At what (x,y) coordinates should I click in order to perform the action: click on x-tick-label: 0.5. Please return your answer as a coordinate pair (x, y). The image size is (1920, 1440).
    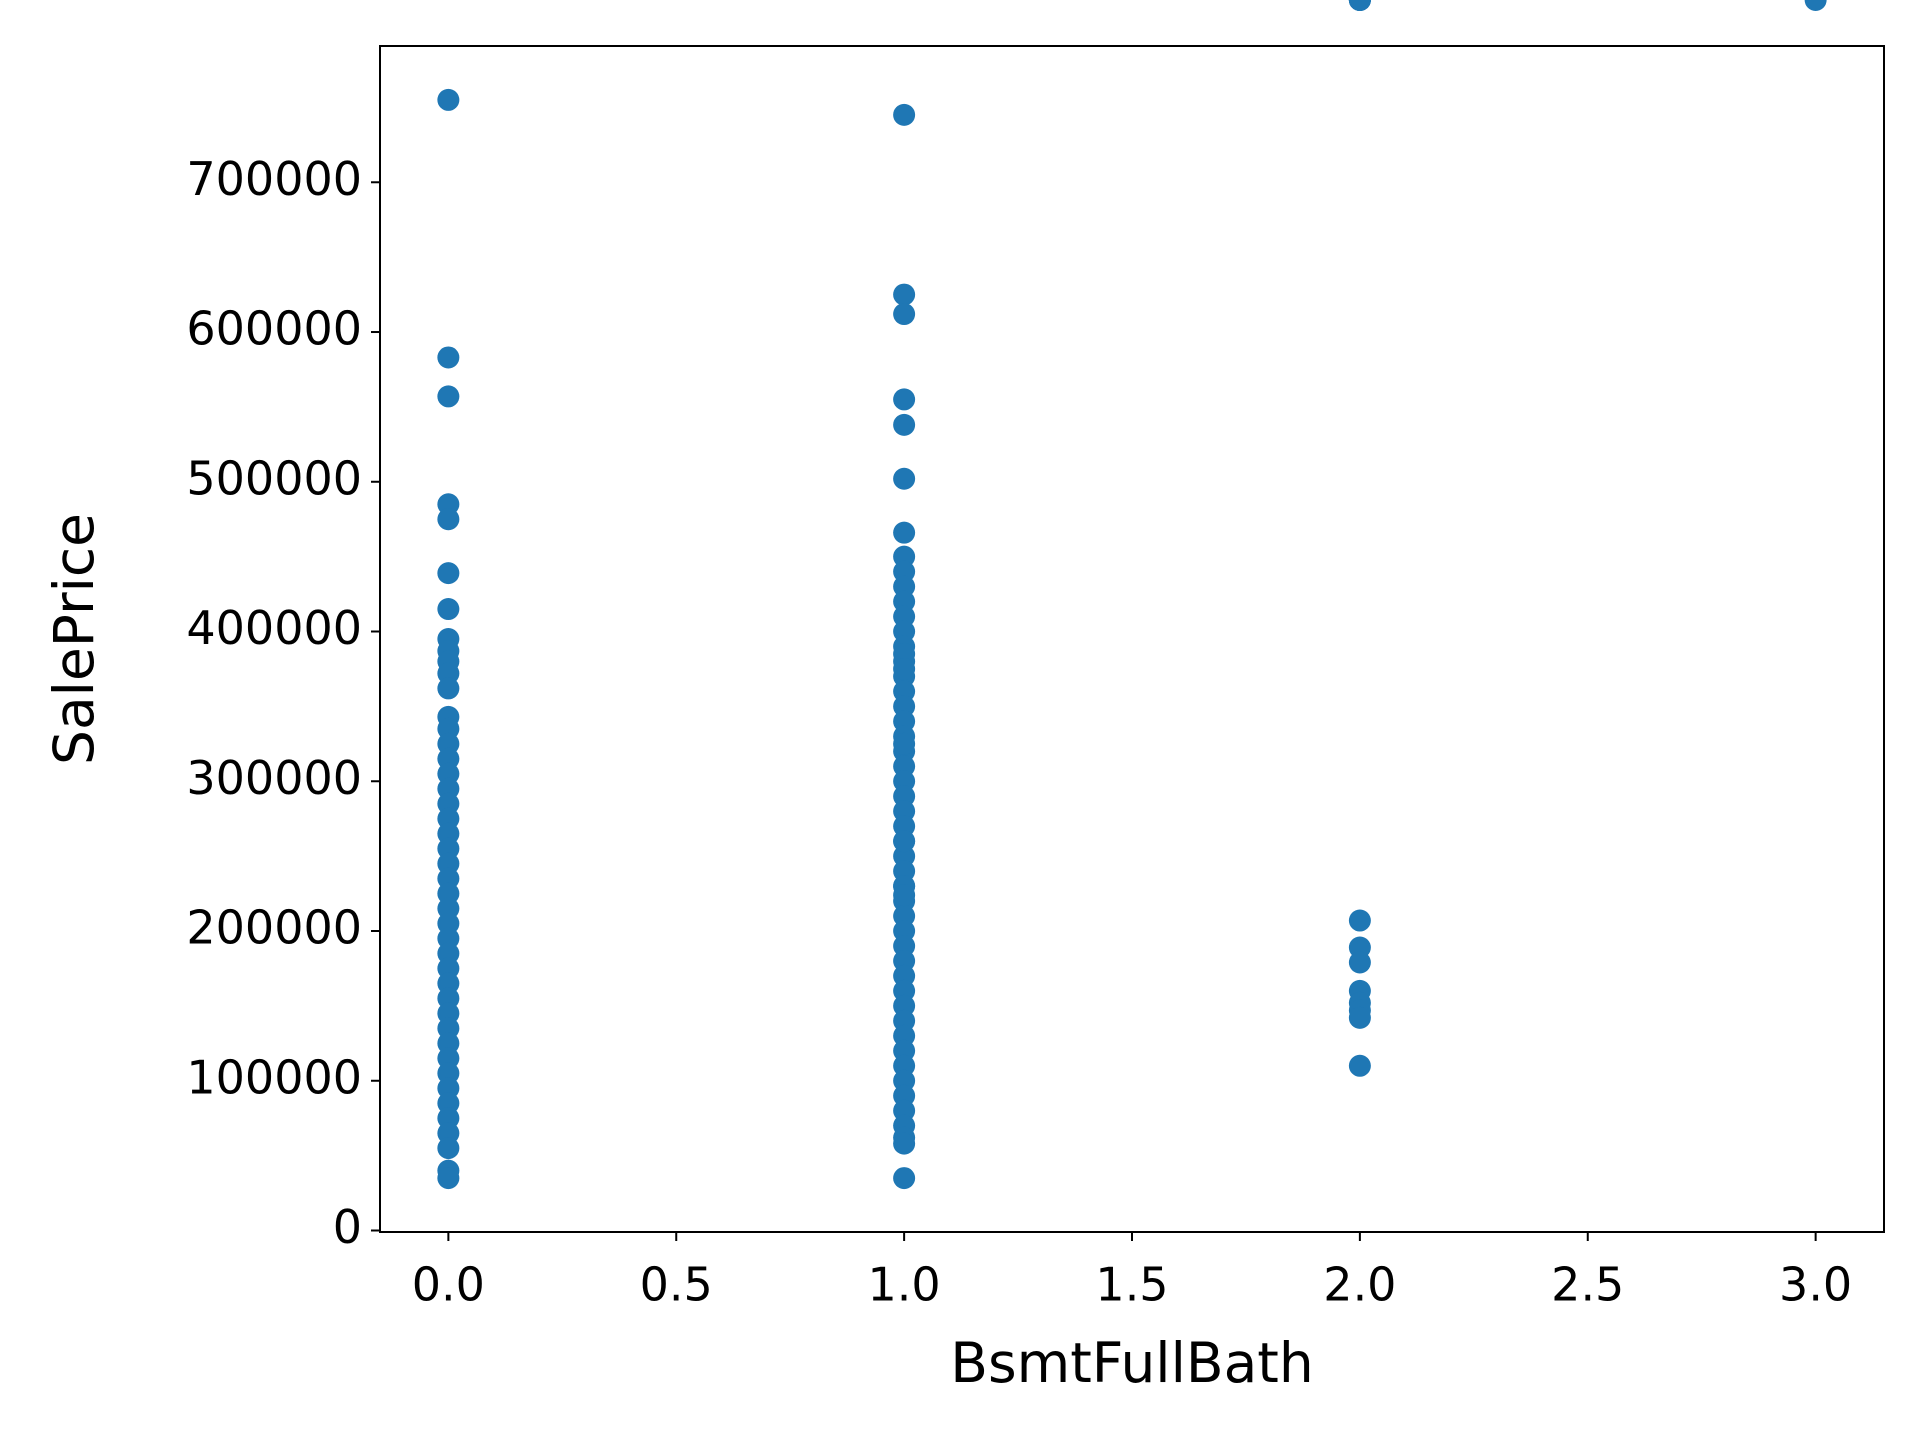
    Looking at the image, I should click on (676, 1285).